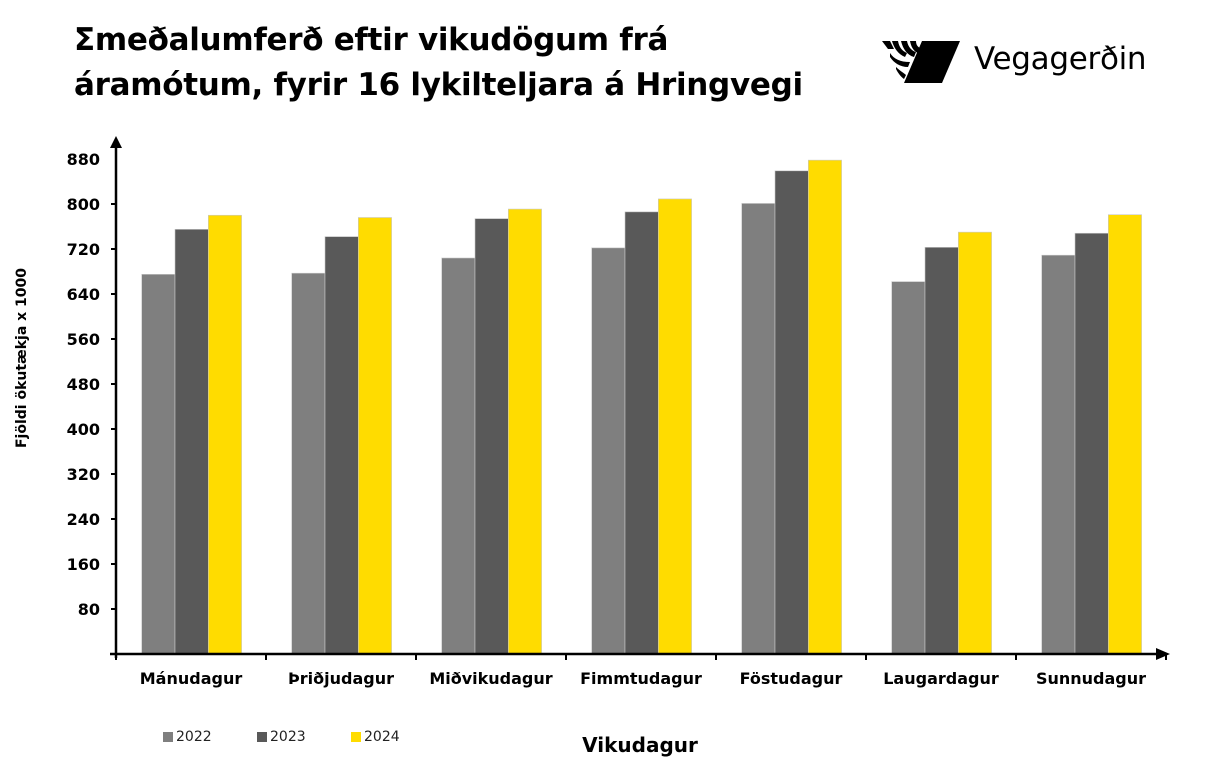 The image size is (1219, 776). What do you see at coordinates (262, 737) in the screenshot?
I see `legend-swatch-2023` at bounding box center [262, 737].